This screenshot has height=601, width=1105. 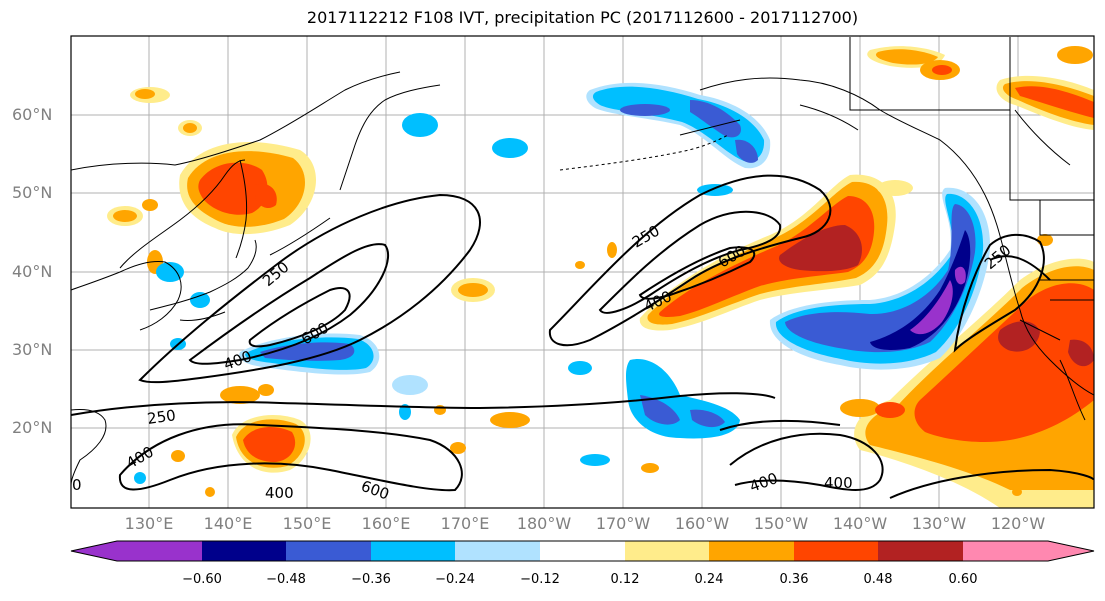 I want to click on lon-label: 160°W, so click(x=702, y=523).